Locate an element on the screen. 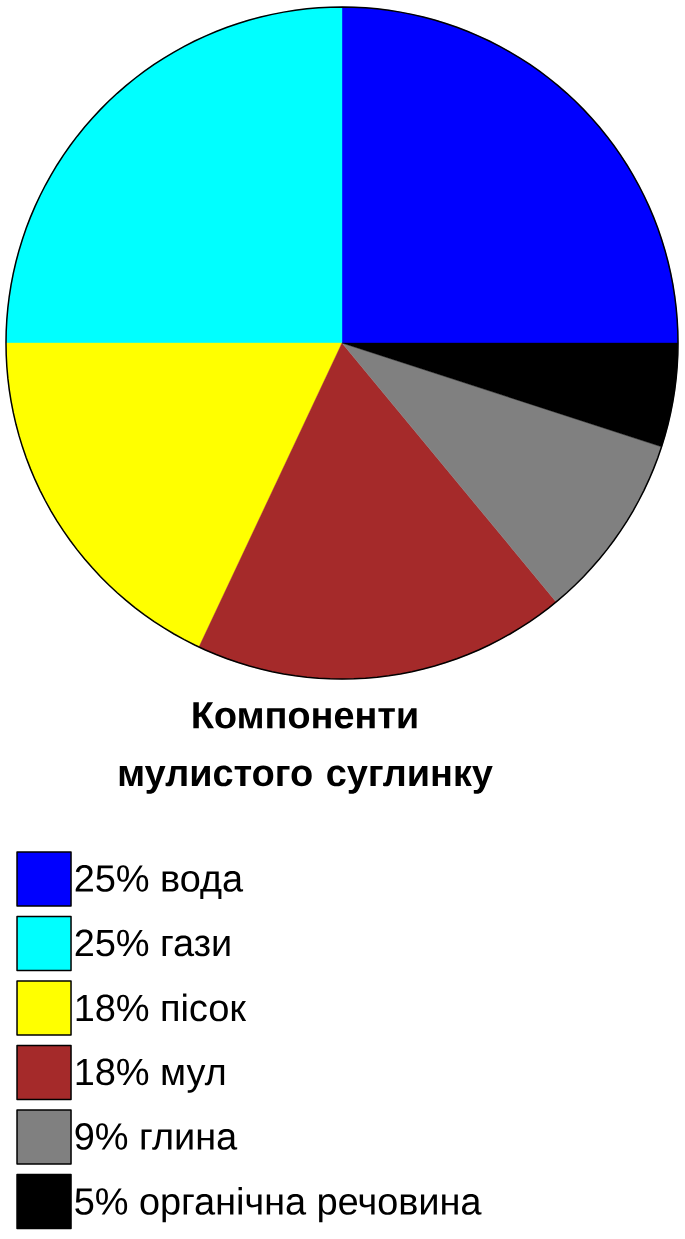 The image size is (685, 1239). legend-label: 25% гази is located at coordinates (152, 943).